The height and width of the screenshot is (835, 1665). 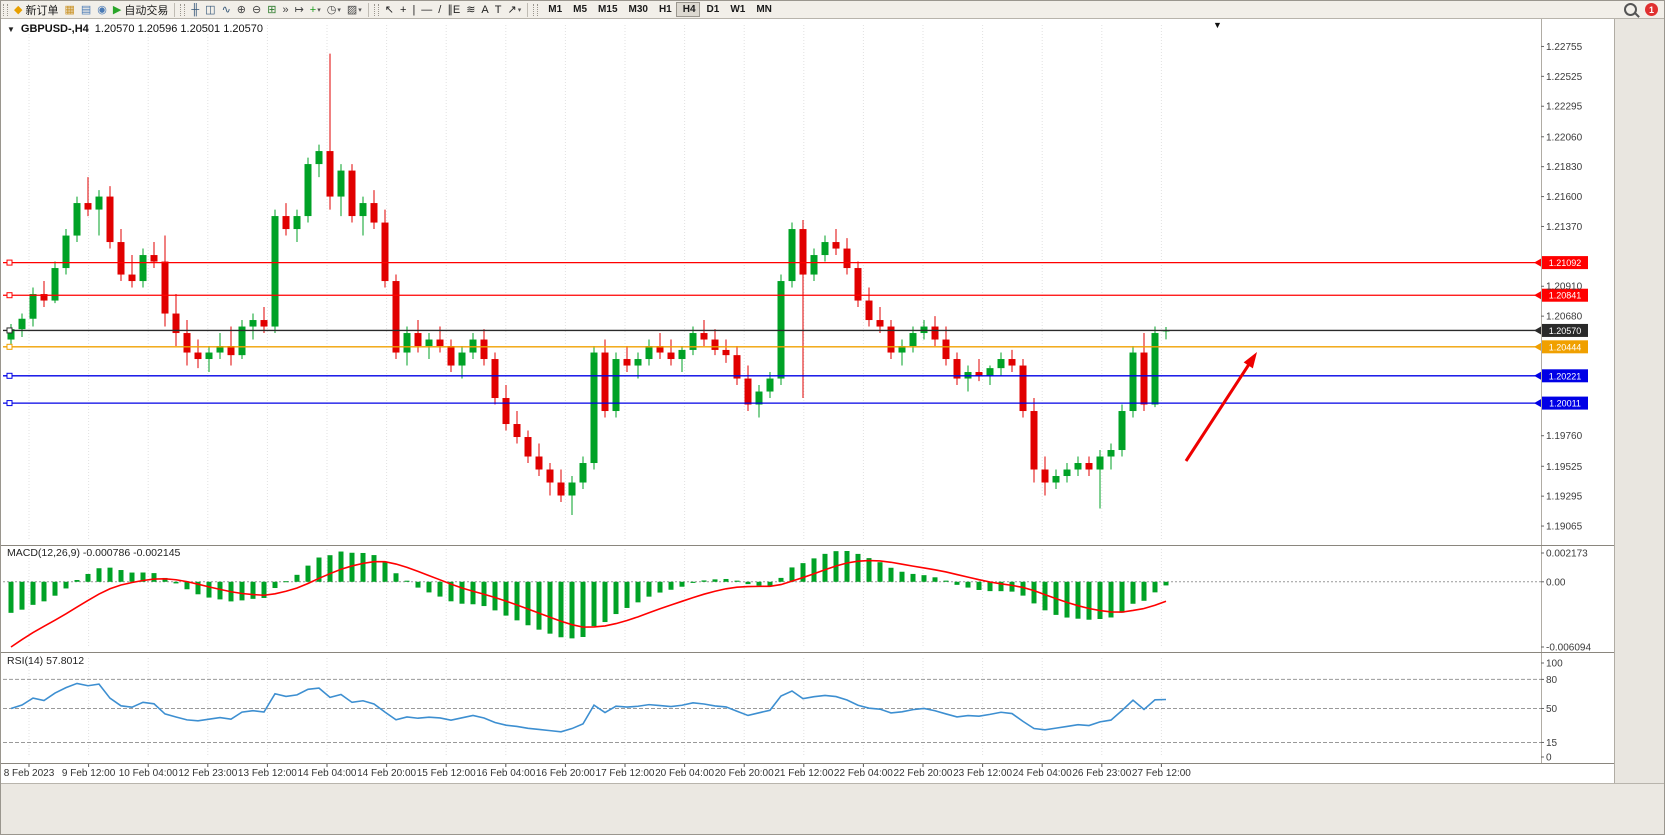 I want to click on pivot-line: 1.20444, so click(x=795, y=347).